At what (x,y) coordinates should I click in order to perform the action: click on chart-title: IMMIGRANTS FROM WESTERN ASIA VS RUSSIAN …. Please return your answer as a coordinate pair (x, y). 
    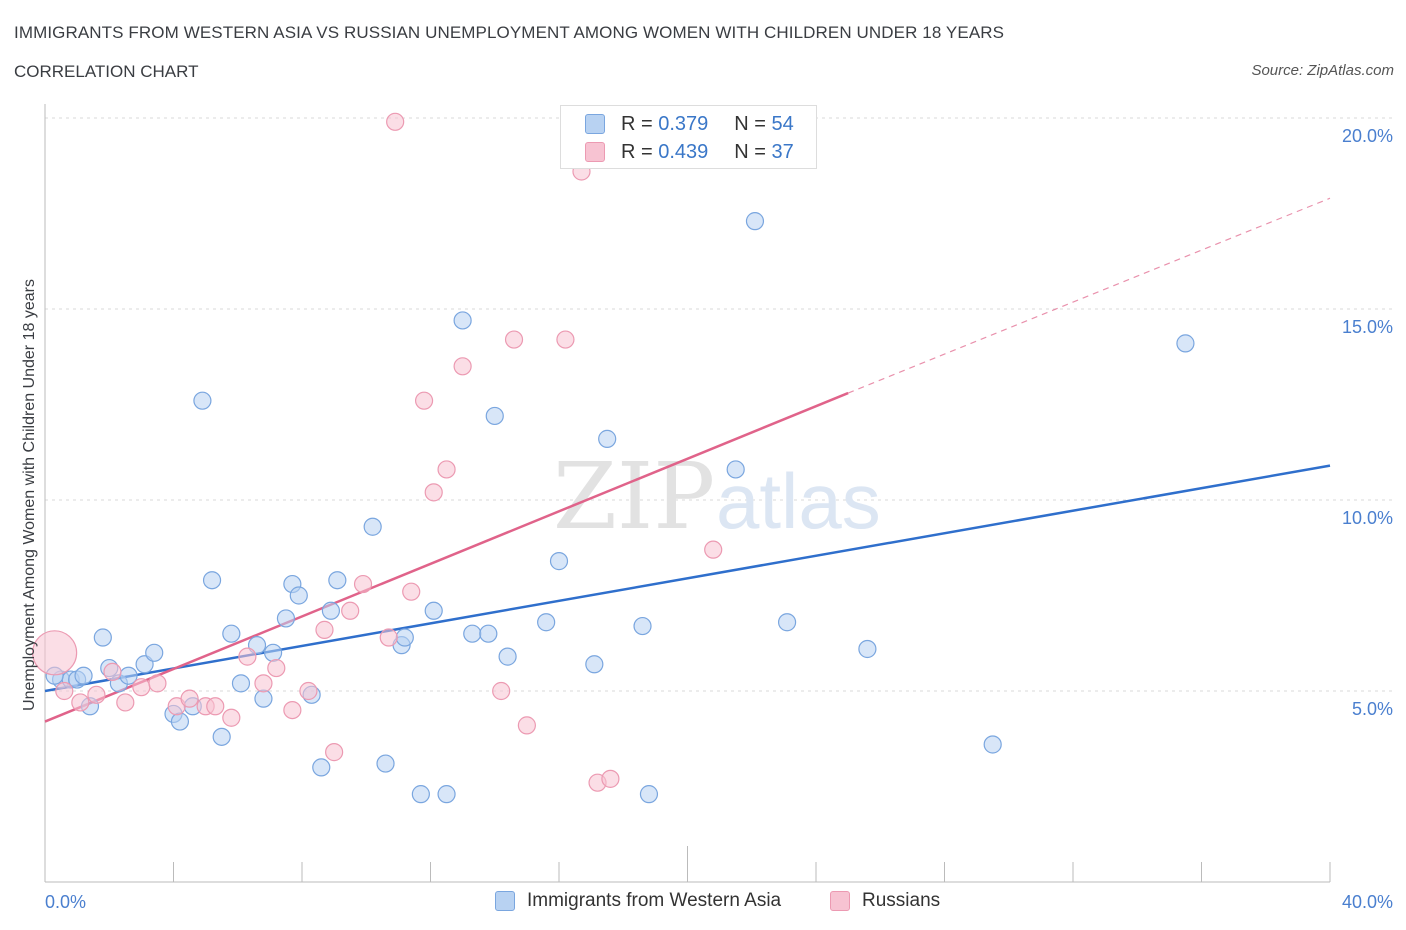
    Looking at the image, I should click on (509, 32).